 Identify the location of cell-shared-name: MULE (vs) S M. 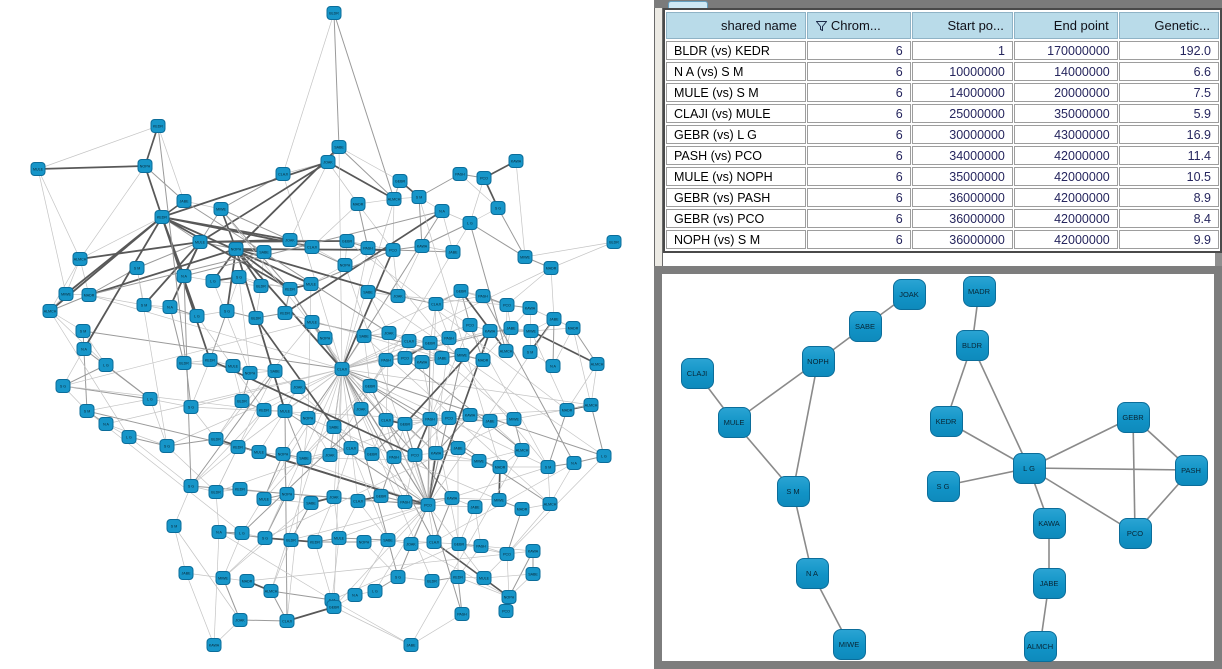
(736, 92).